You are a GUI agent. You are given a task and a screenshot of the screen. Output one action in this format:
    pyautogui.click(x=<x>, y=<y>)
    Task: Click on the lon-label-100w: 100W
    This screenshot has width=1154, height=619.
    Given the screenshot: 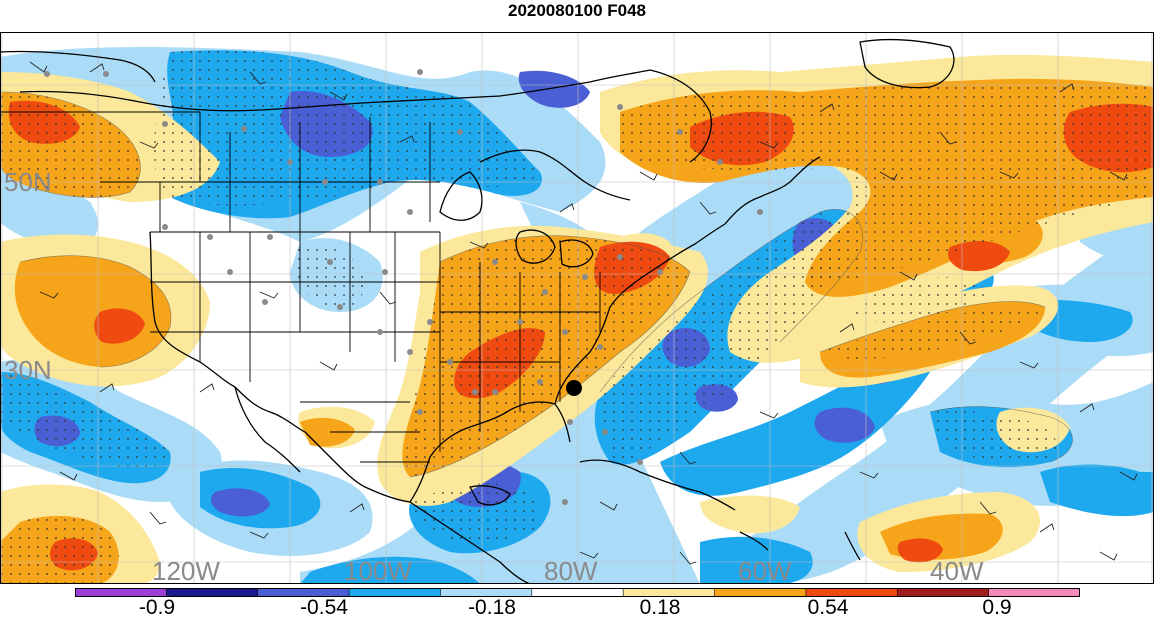 What is the action you would take?
    pyautogui.click(x=378, y=570)
    